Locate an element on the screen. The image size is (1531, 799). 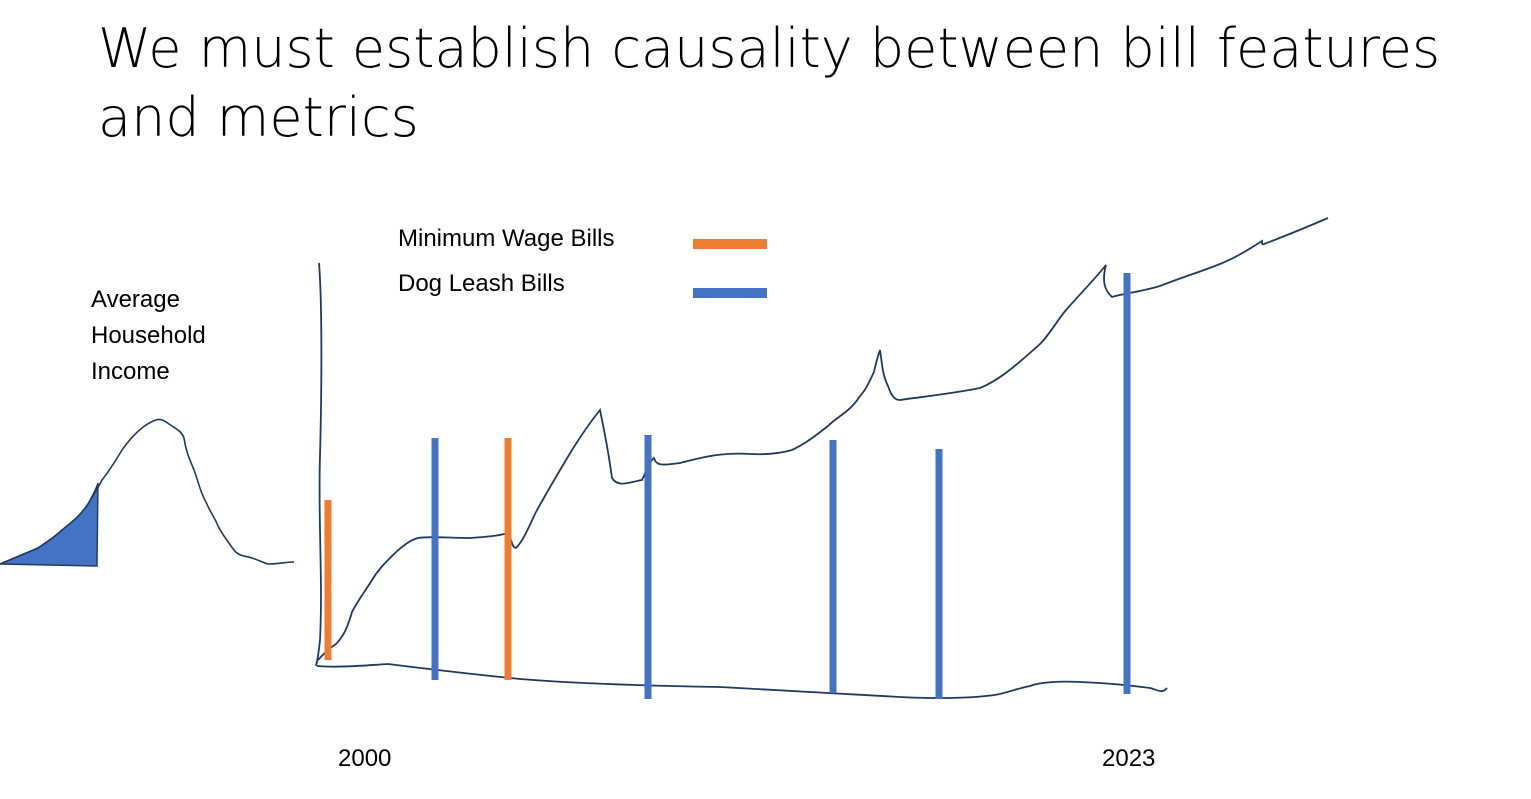
x-axis-line is located at coordinates (742, 681).